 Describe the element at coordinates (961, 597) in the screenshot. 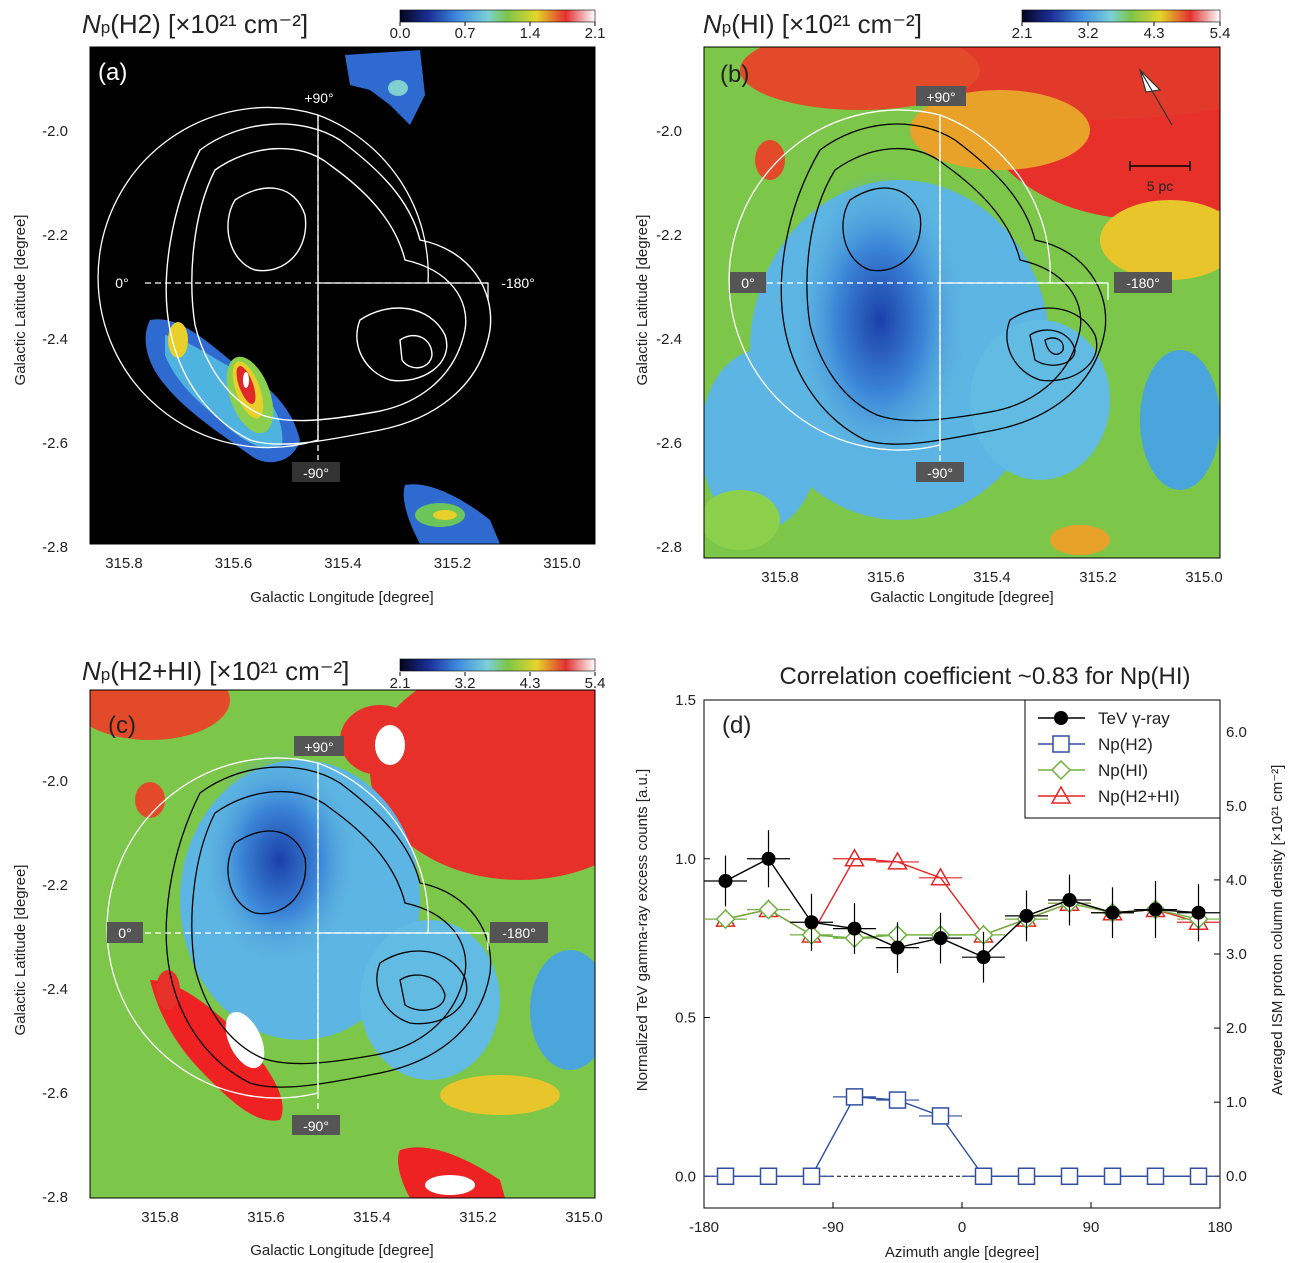

I see `panel-b-xlabel: Galactic Longitude [degree]` at that location.